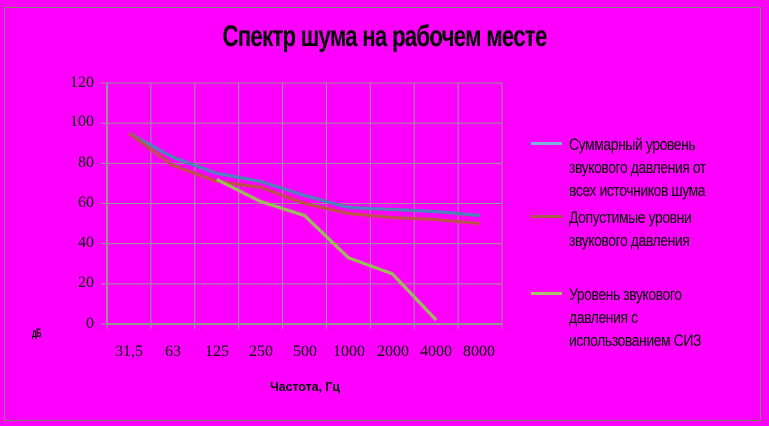  I want to click on y-tick-120: 120, so click(82, 82).